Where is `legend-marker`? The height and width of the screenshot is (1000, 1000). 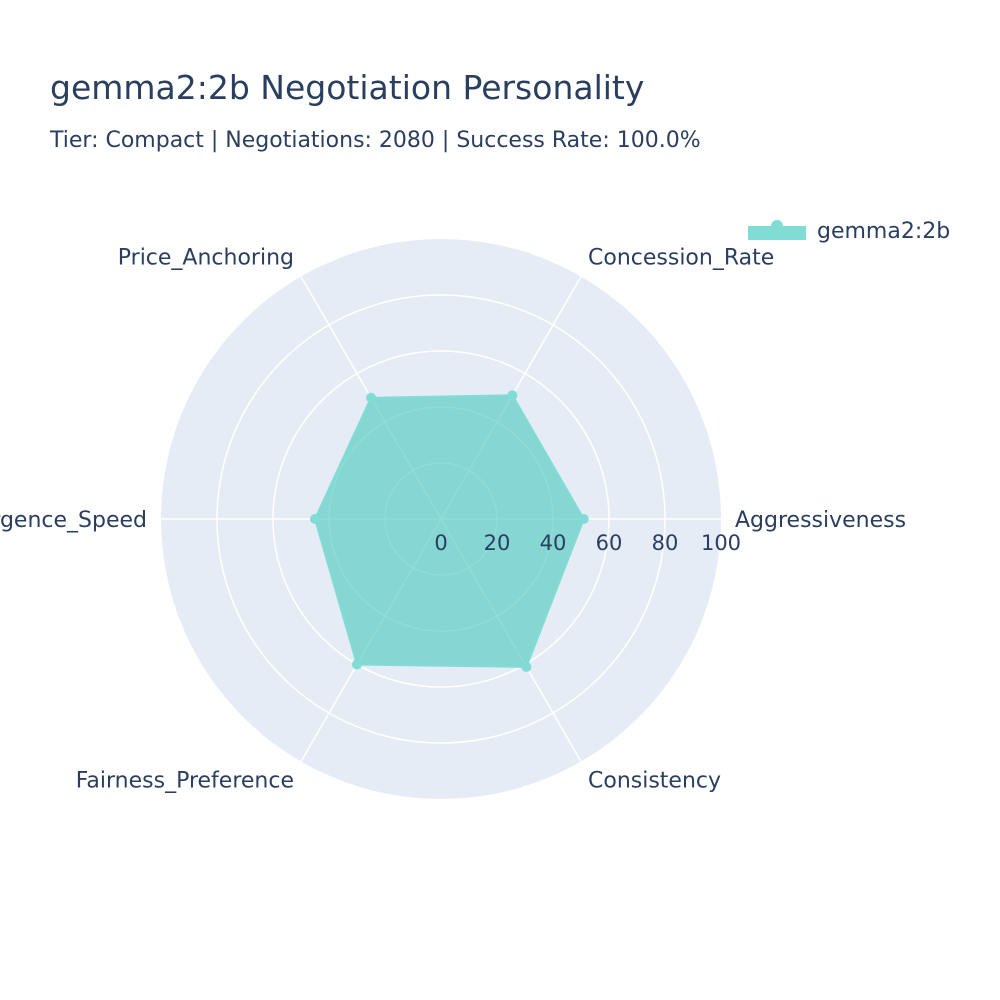
legend-marker is located at coordinates (777, 226).